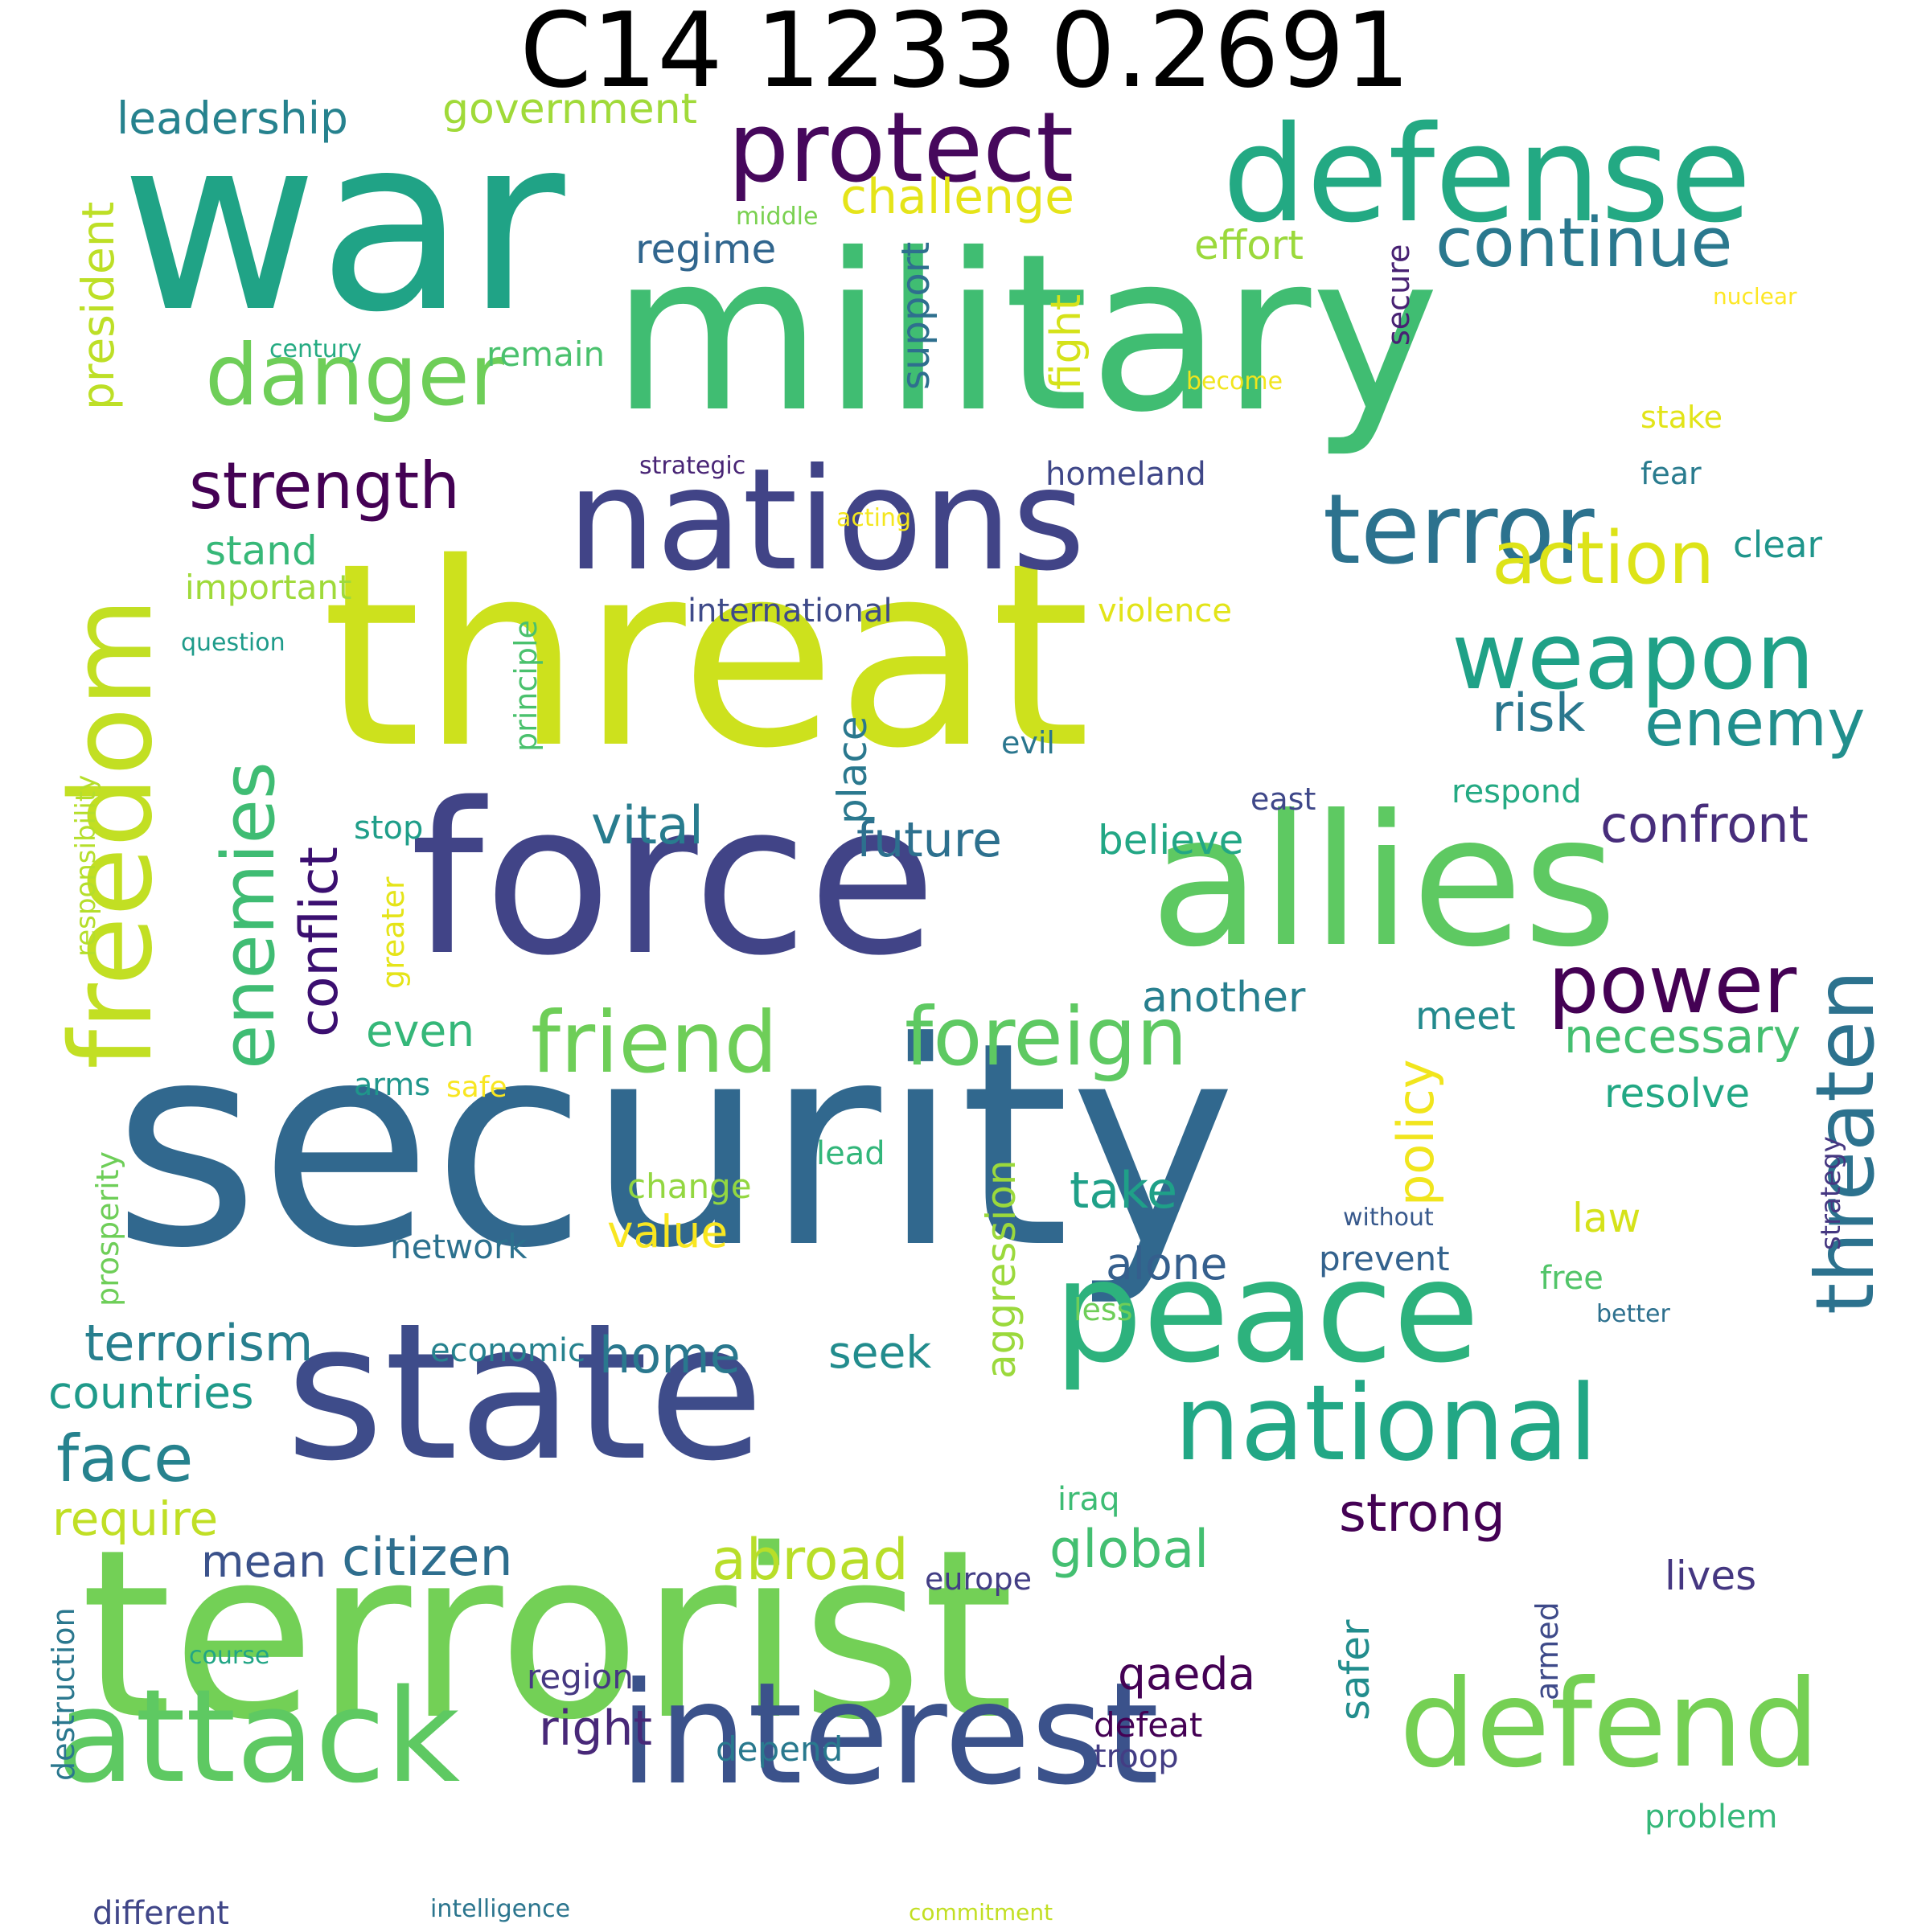  Describe the element at coordinates (706, 250) in the screenshot. I see `word-regime: regime` at that location.